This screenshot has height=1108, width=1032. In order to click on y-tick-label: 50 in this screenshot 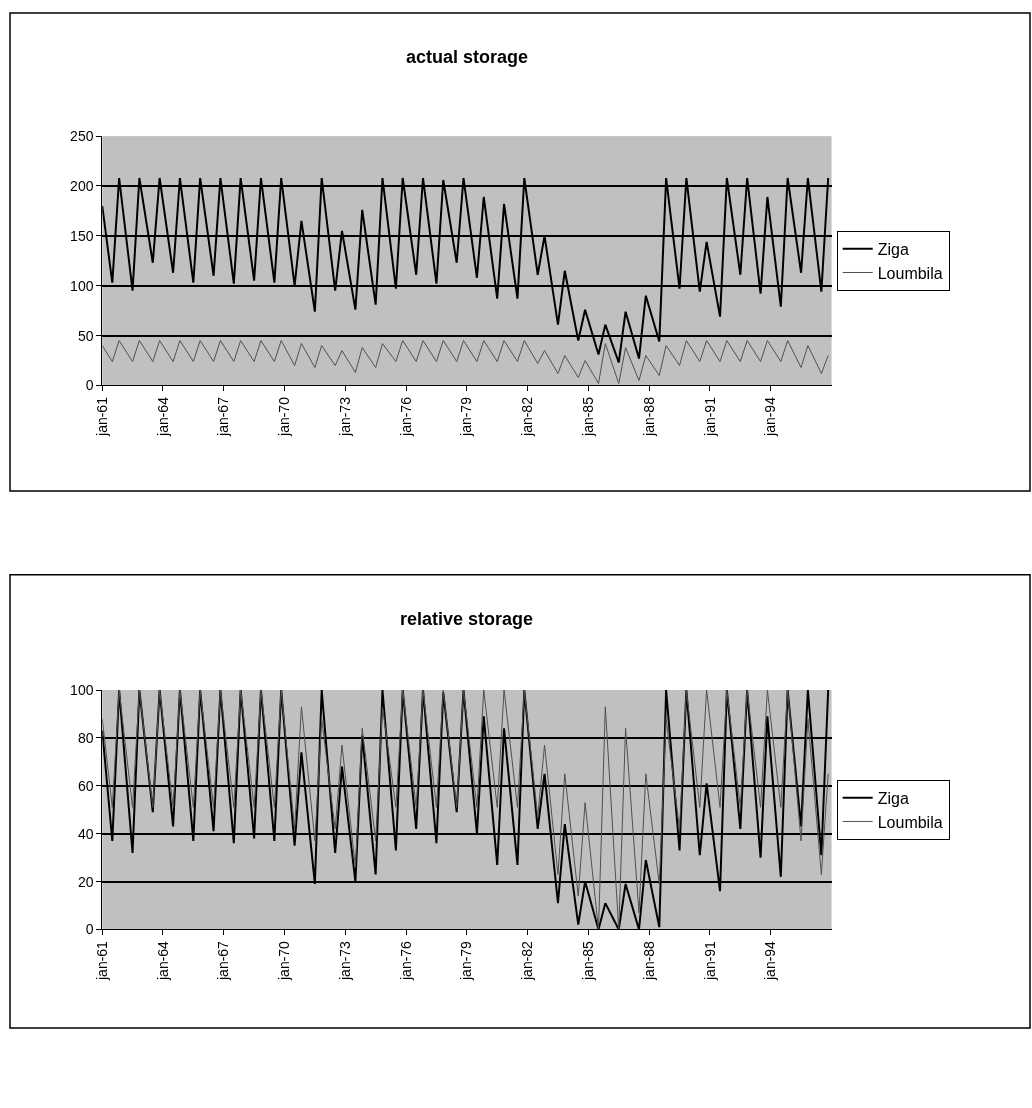, I will do `click(85, 335)`.